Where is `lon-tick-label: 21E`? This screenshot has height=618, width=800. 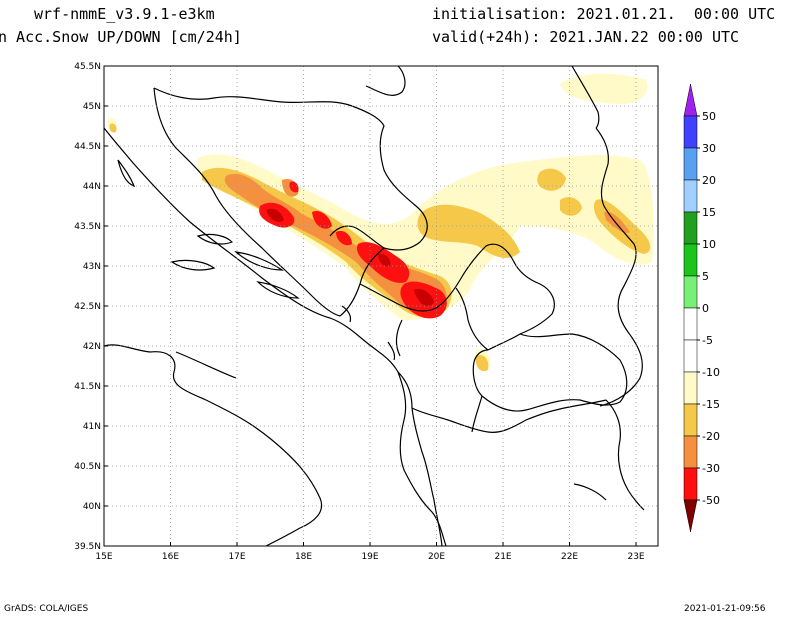 lon-tick-label: 21E is located at coordinates (502, 557).